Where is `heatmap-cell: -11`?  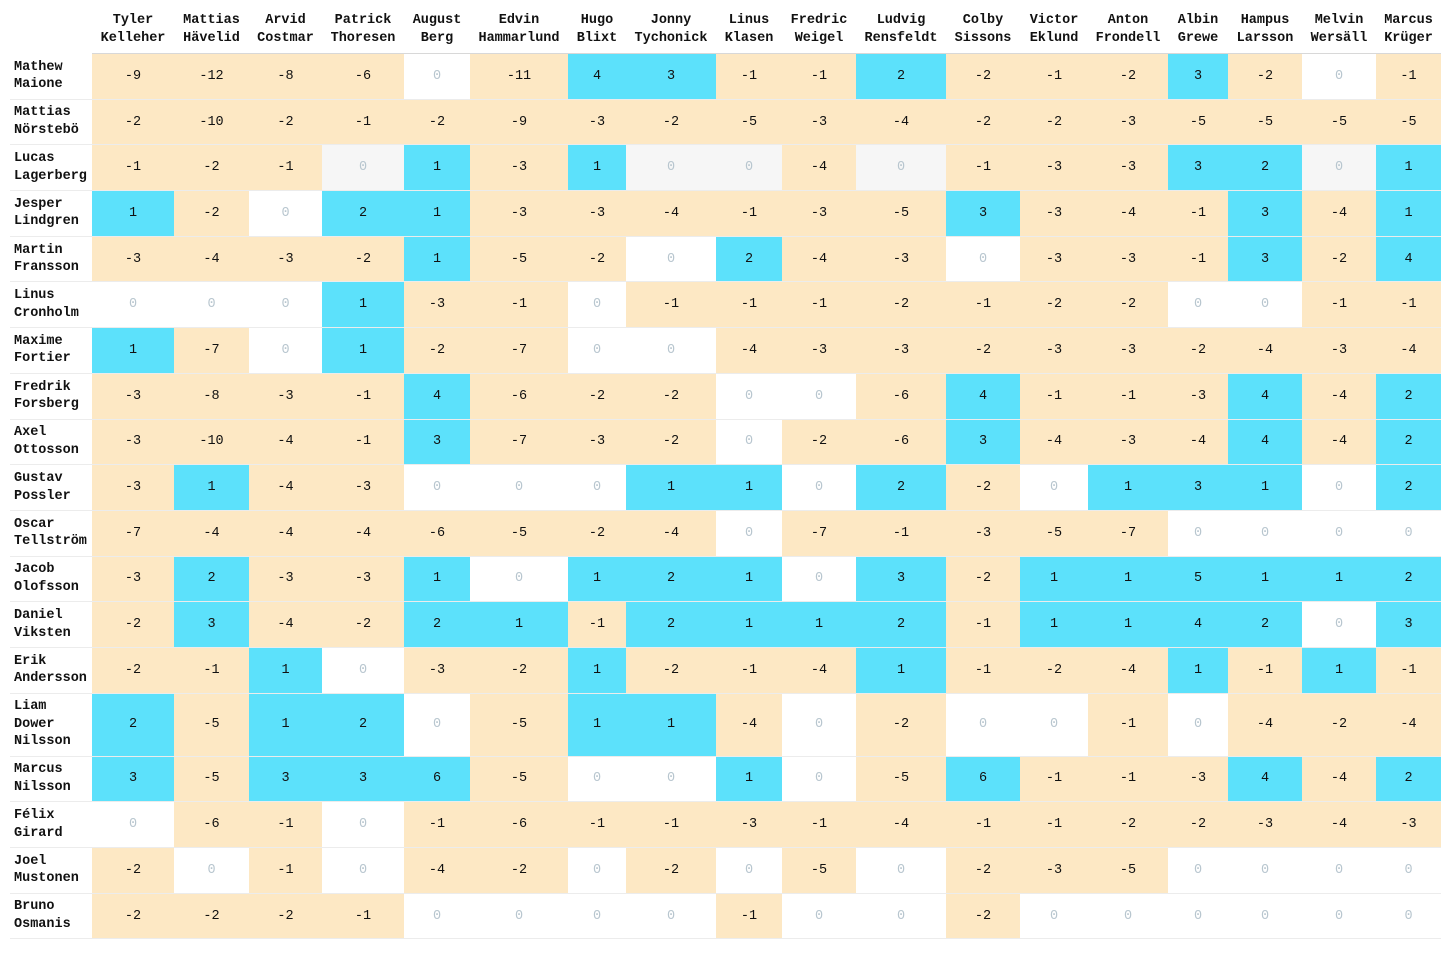
heatmap-cell: -11 is located at coordinates (519, 77).